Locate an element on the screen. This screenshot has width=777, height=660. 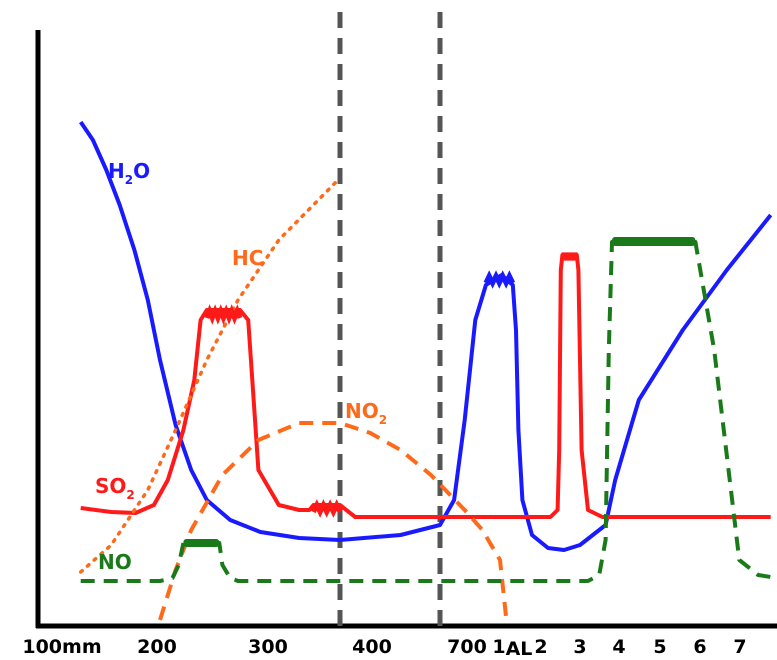
x-tick-label: 300 is located at coordinates (268, 647).